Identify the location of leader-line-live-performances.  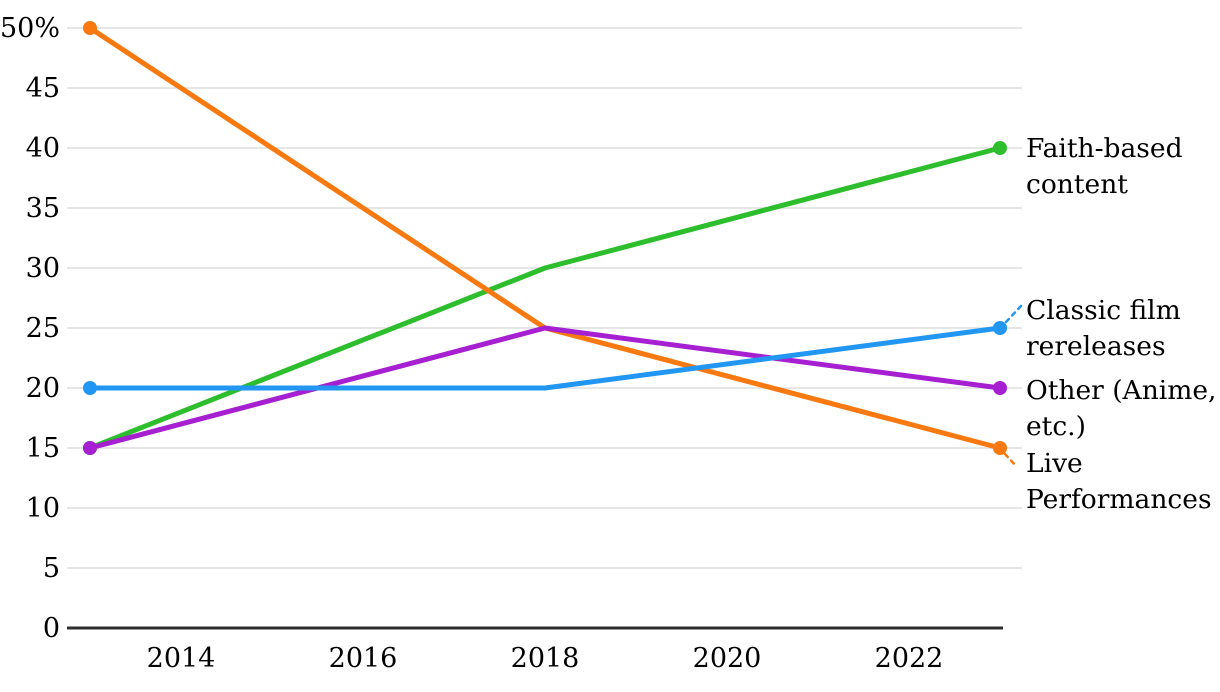
(1011, 460).